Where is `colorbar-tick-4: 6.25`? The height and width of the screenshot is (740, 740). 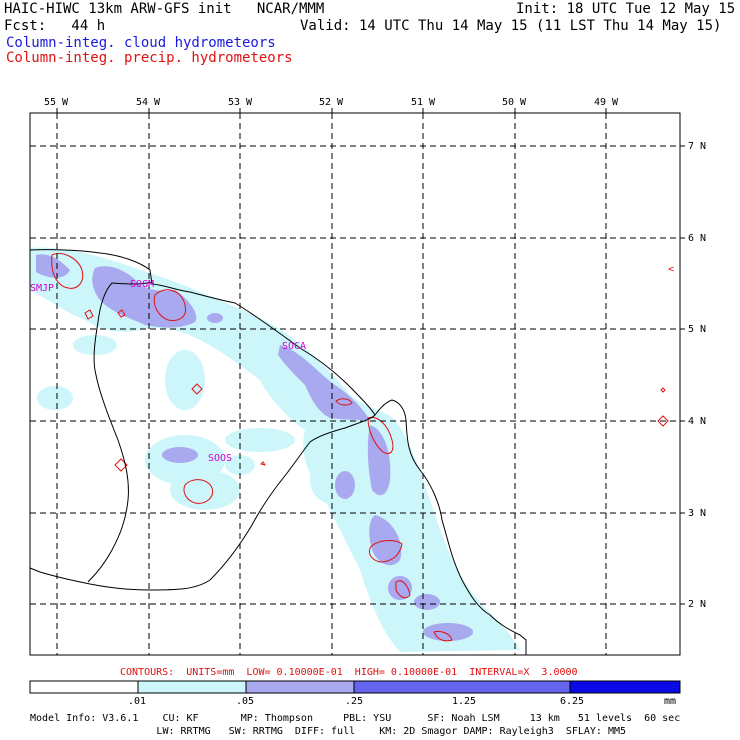 colorbar-tick-4: 6.25 is located at coordinates (572, 701).